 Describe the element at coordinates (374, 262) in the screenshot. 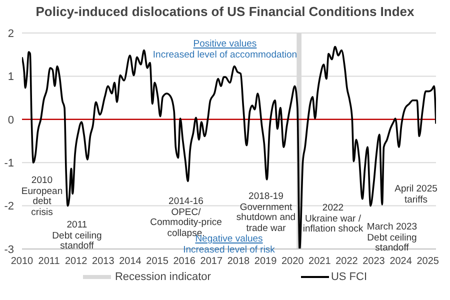

I see `x-tick-label: 2023` at that location.